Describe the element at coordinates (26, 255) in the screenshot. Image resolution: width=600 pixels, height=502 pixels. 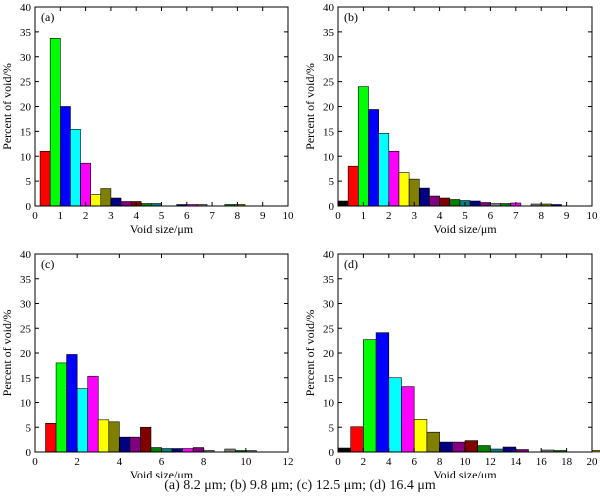
I see `y-tick-label-c-40: 40` at that location.